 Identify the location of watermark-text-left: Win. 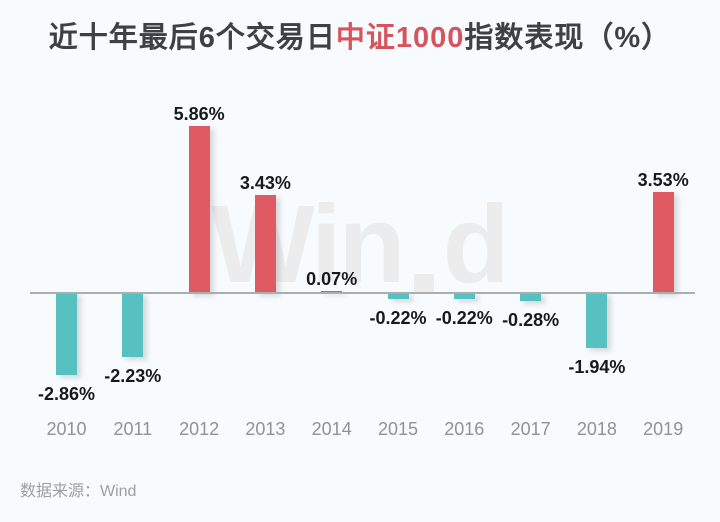
(308, 244).